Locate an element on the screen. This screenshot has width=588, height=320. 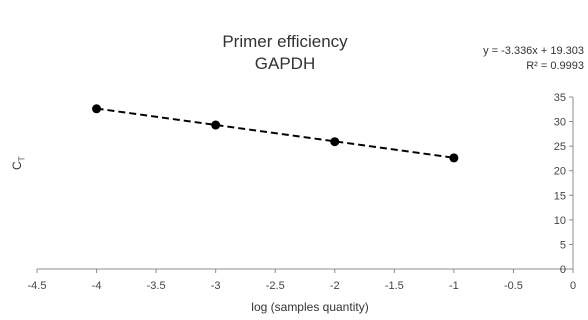
trendline-r-squared: R² = 0.9993 is located at coordinates (555, 66).